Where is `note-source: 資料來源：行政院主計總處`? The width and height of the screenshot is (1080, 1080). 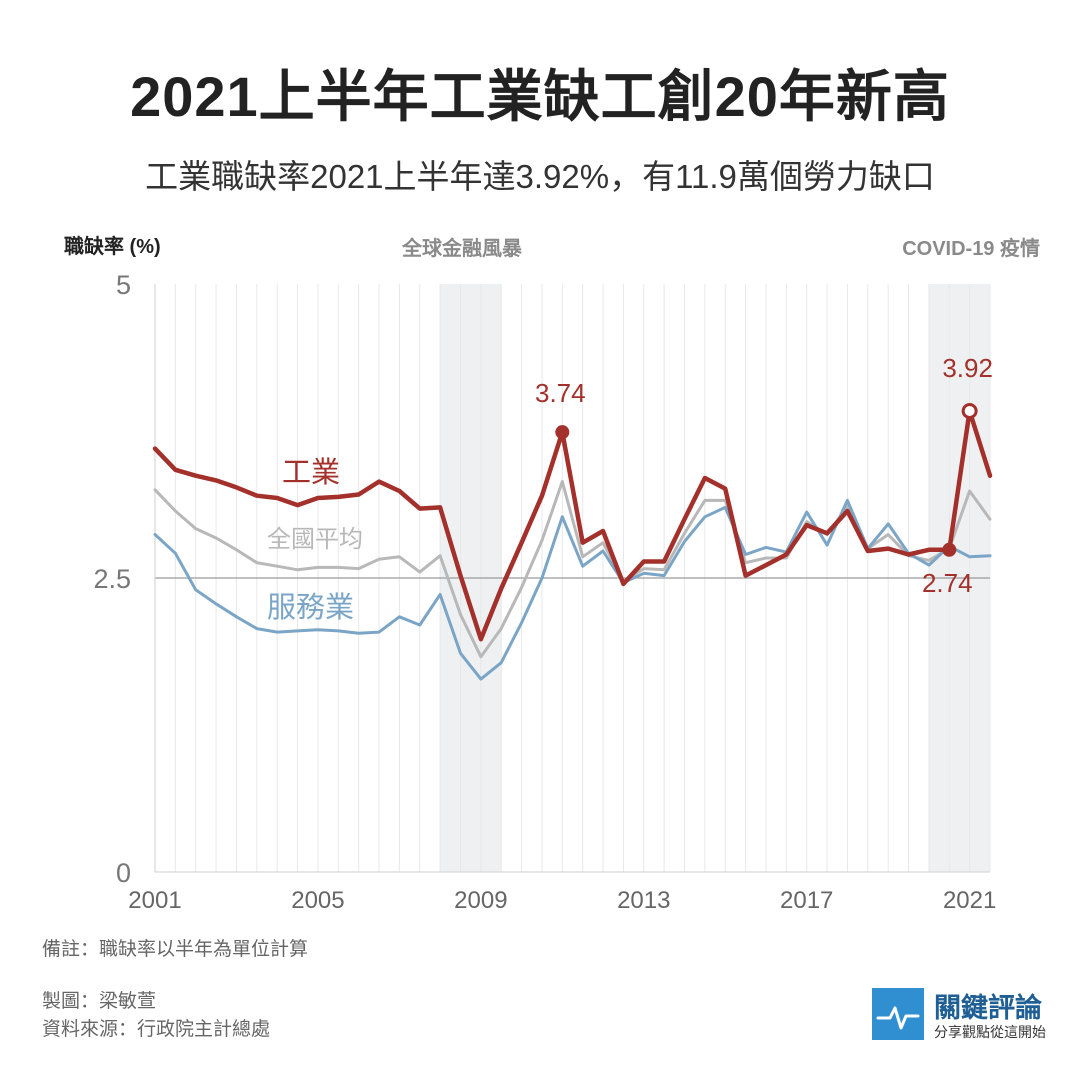 note-source: 資料來源：行政院主計總處 is located at coordinates (156, 1029).